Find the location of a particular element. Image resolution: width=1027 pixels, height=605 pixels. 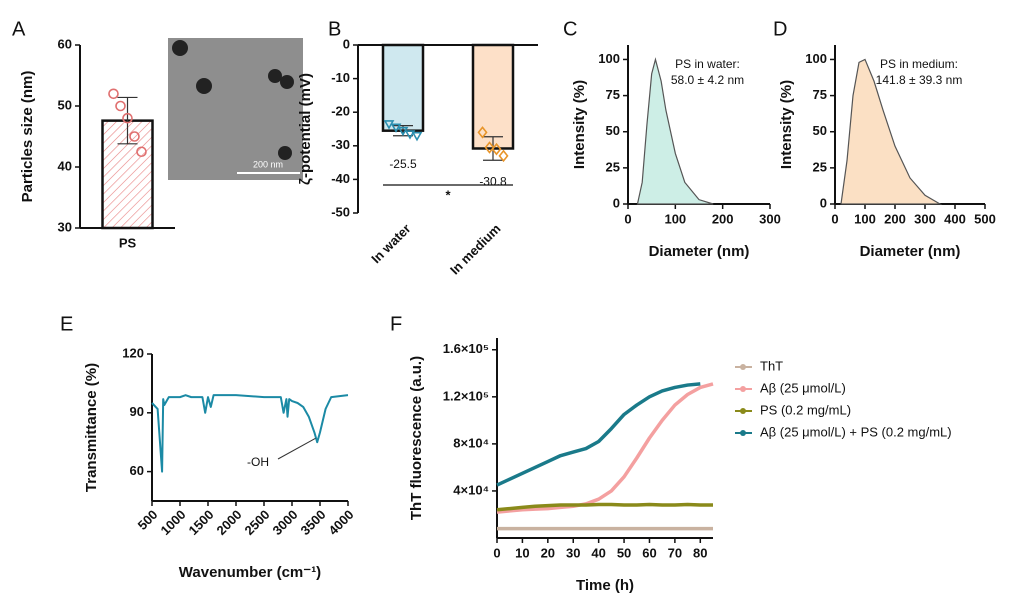

x-tick-label: 70 is located at coordinates (675, 552).